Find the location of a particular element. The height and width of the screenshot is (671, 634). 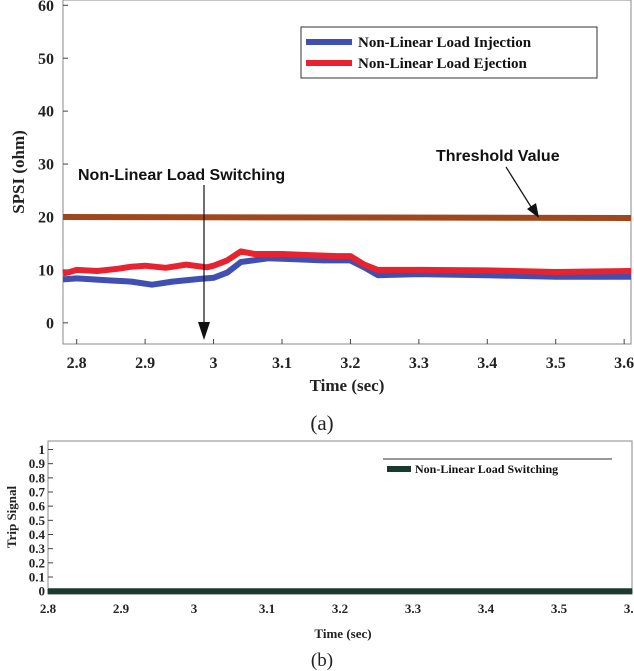

legend-label-ejection: Non-Linear Load Ejection is located at coordinates (443, 64).